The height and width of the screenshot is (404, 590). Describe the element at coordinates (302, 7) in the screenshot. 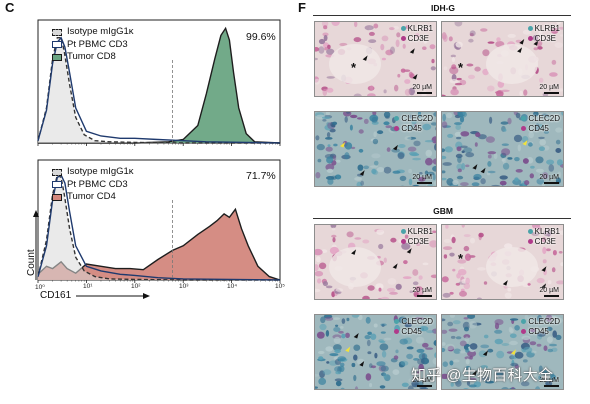

I see `panel-f-letter: F` at that location.